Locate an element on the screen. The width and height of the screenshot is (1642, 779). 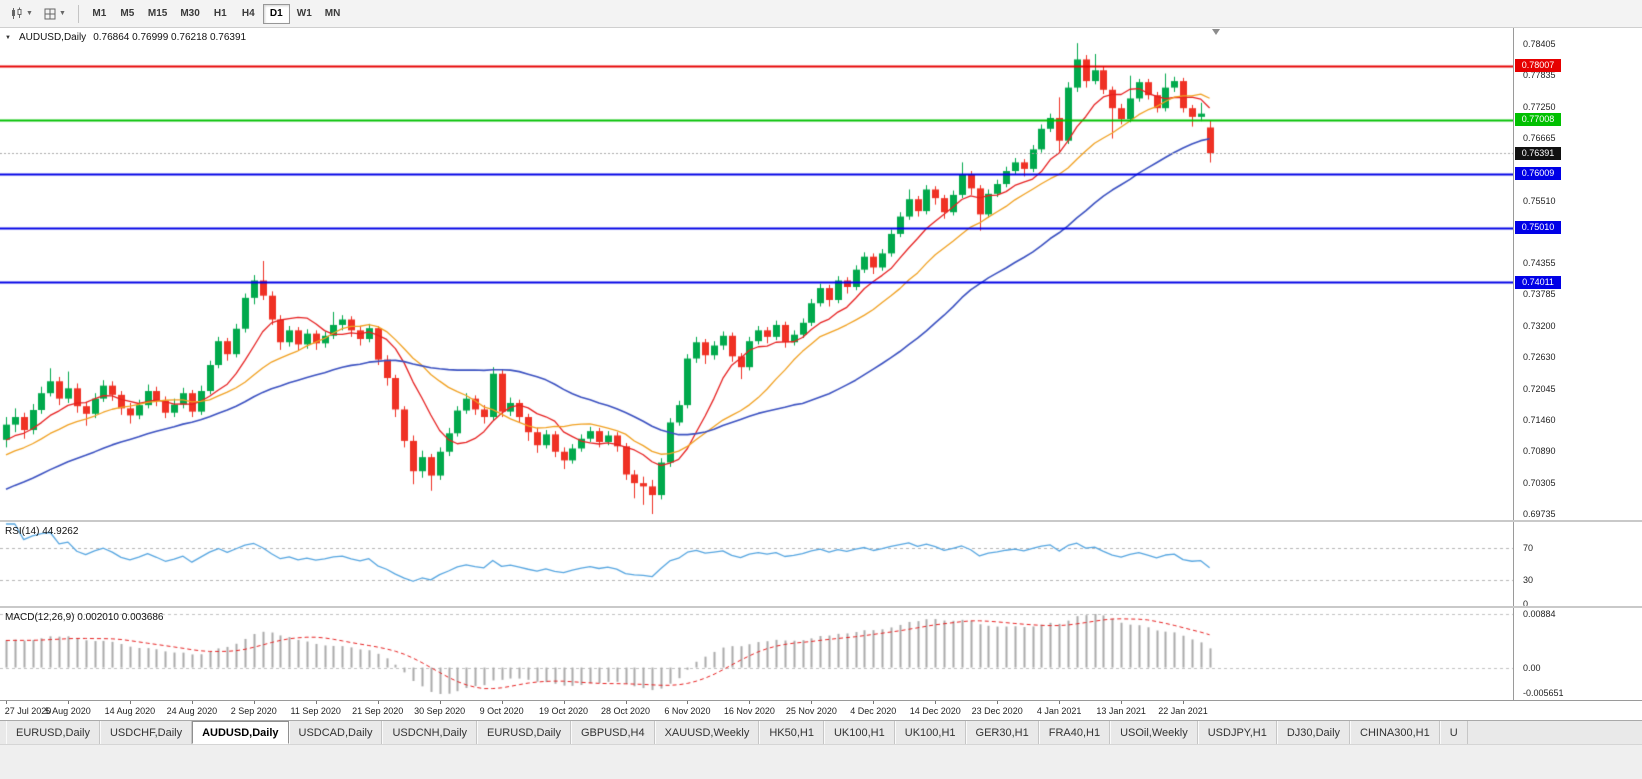
rsi-axis-label: 30 is located at coordinates (1528, 580).